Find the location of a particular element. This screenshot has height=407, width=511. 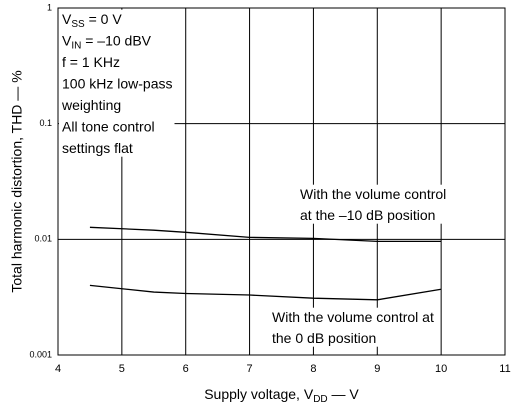

text-run: Supply voltage, V is located at coordinates (259, 394).